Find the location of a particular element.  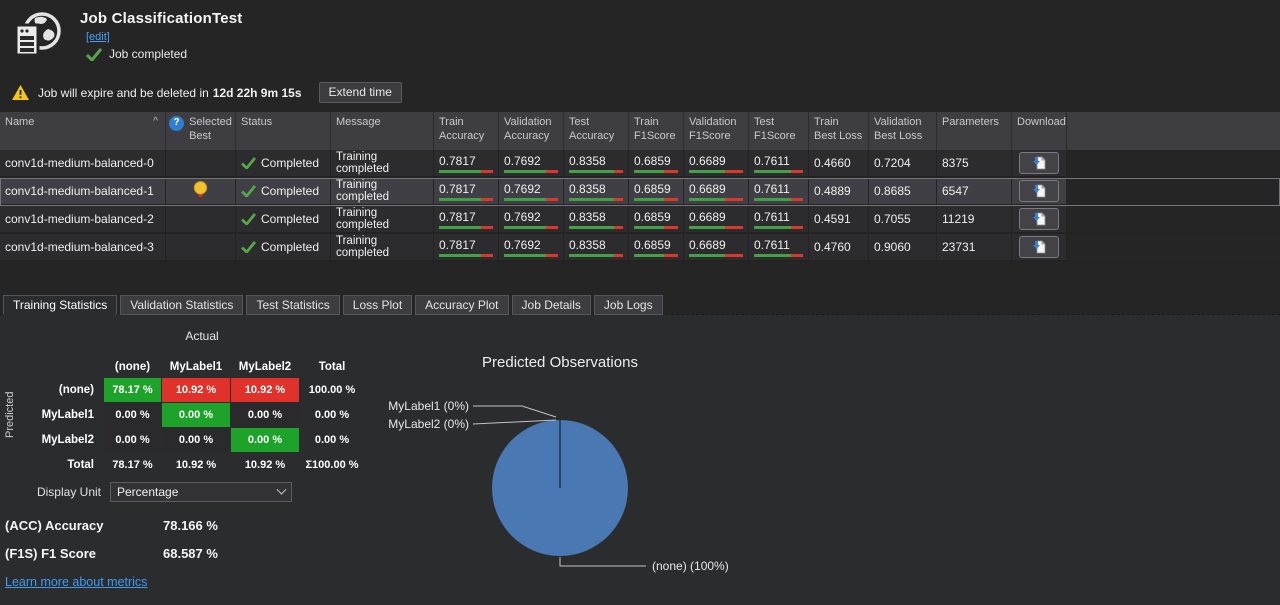

col-header-test-f1score: Test F1Score is located at coordinates (779, 131).